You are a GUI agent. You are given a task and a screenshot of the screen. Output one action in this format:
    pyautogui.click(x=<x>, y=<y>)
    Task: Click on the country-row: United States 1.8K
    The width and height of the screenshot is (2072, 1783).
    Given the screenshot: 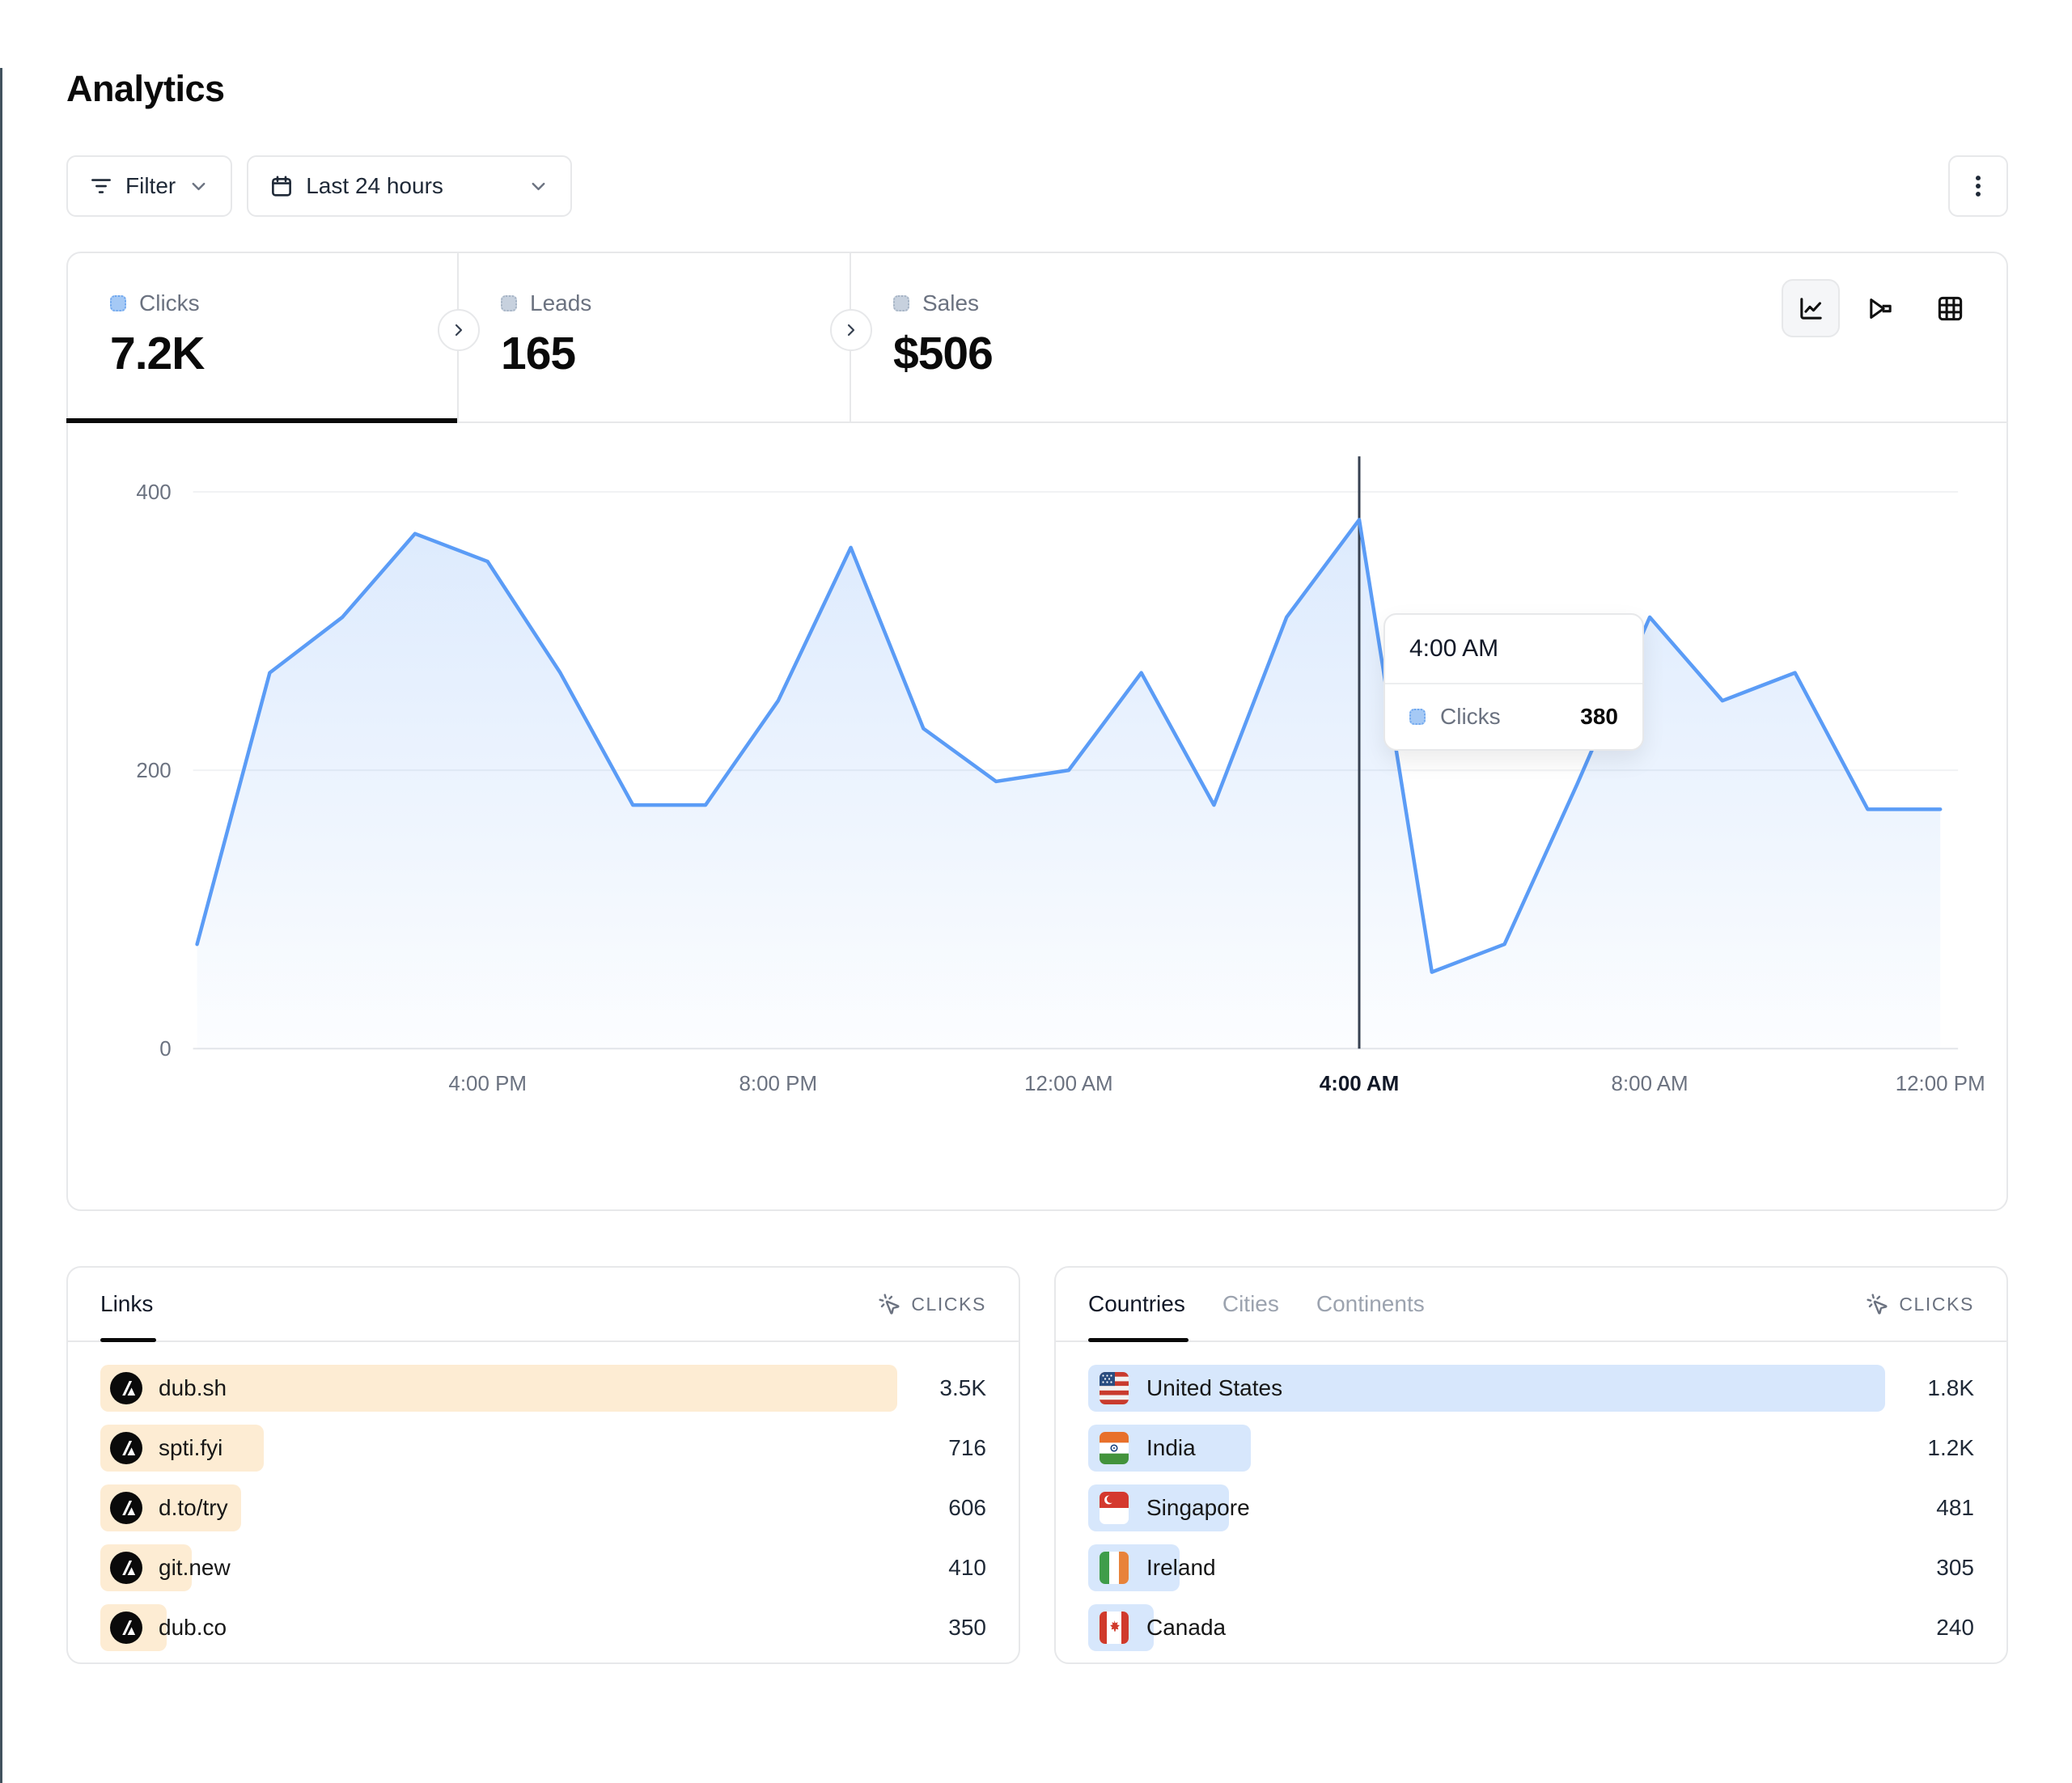 What is the action you would take?
    pyautogui.click(x=1531, y=1388)
    